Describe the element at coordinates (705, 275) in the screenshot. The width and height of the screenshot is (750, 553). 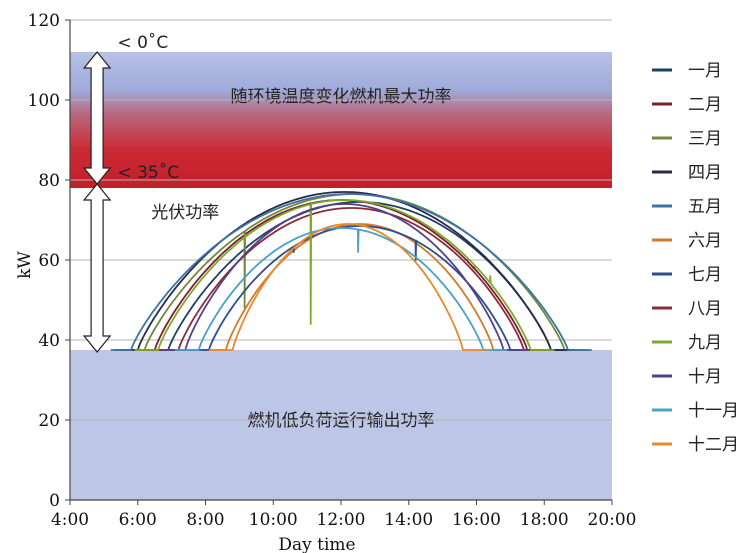
I see `legend-label: 七月` at that location.